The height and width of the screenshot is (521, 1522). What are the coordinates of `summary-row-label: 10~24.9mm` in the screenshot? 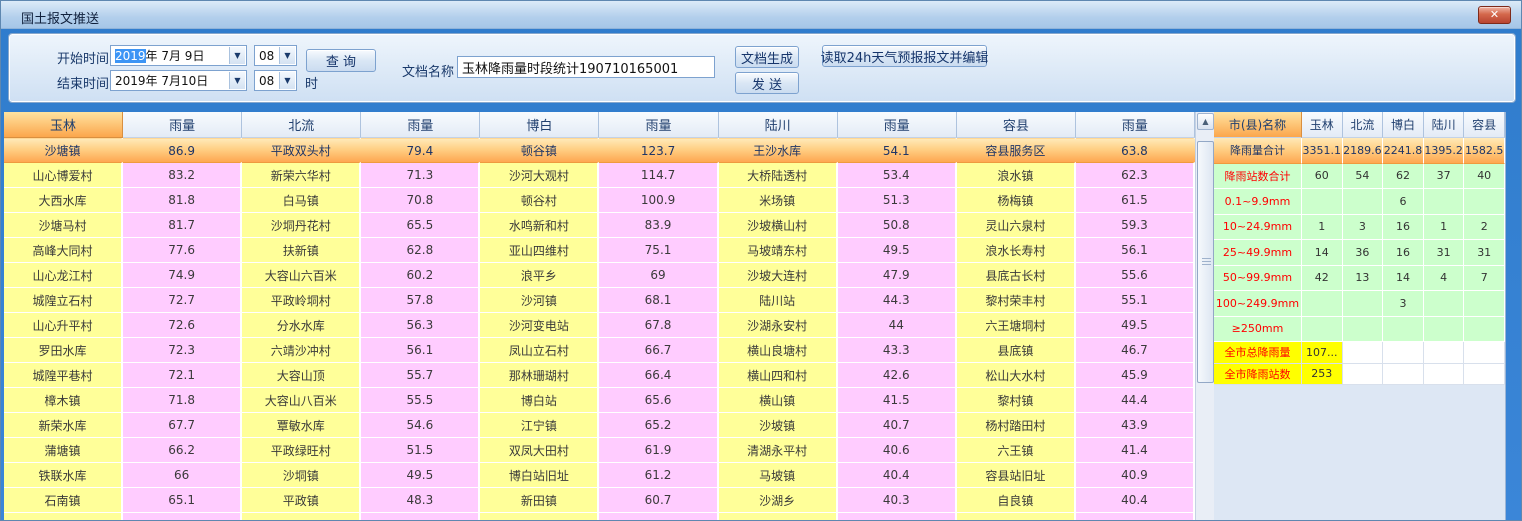 It's located at (1258, 227).